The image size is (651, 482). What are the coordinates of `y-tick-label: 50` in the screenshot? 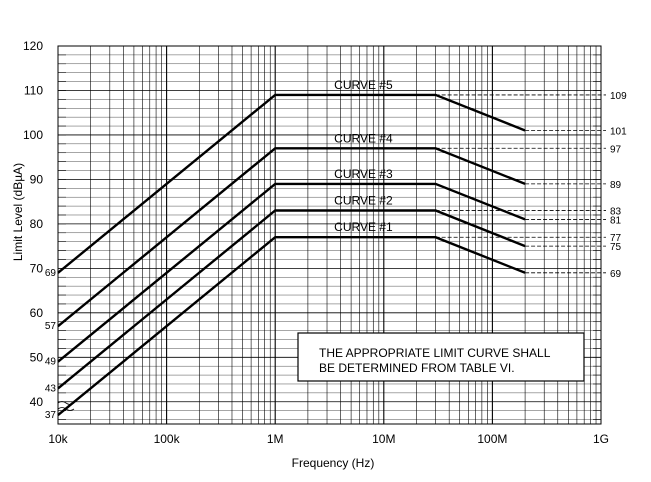 It's located at (37, 357).